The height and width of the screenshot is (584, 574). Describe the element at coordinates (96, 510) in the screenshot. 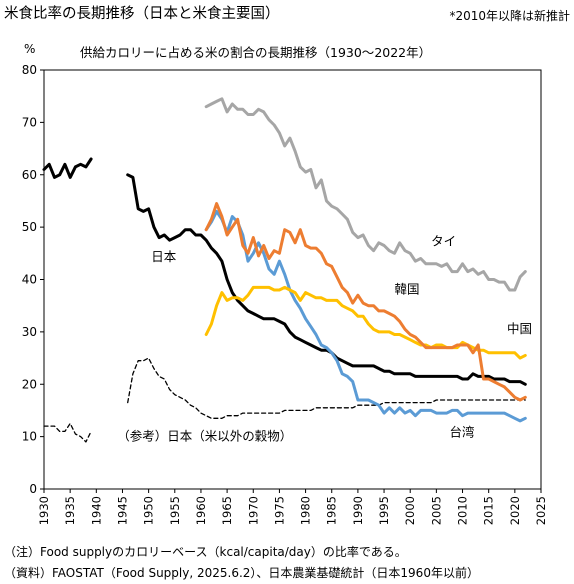

I see `x-tick-label: 1940` at that location.